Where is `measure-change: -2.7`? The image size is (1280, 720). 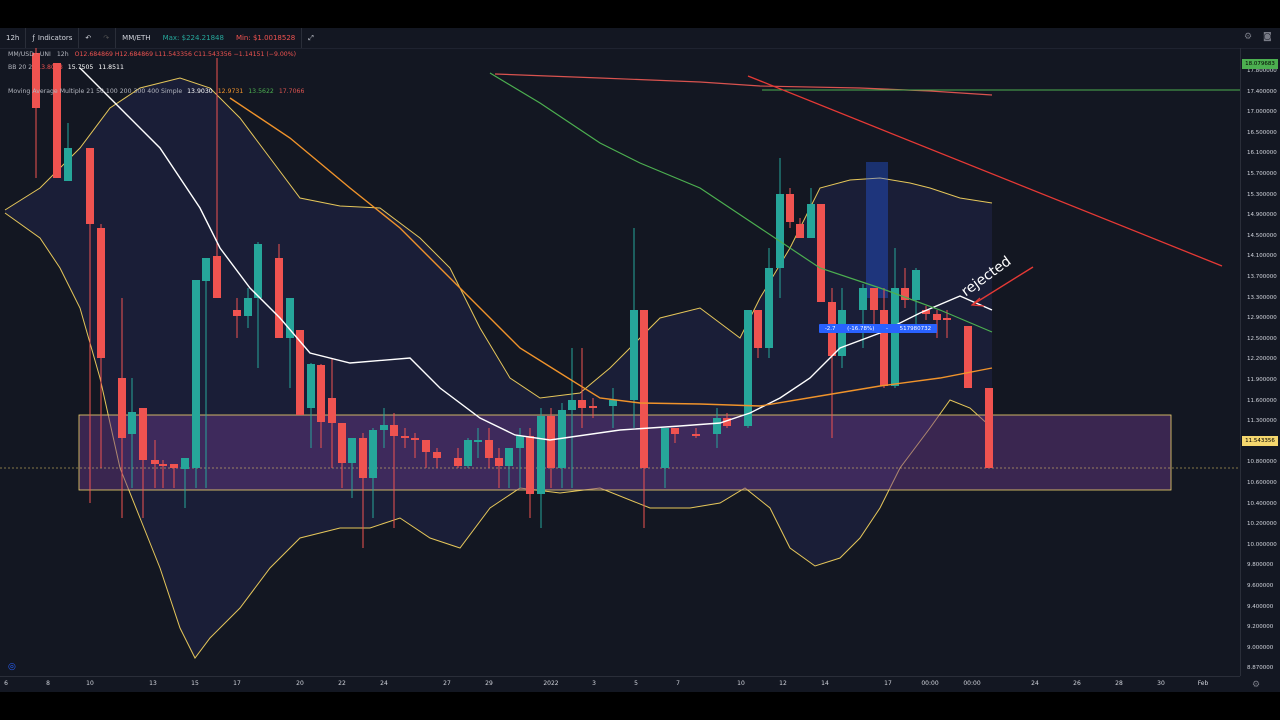
measure-change: -2.7 is located at coordinates (830, 328).